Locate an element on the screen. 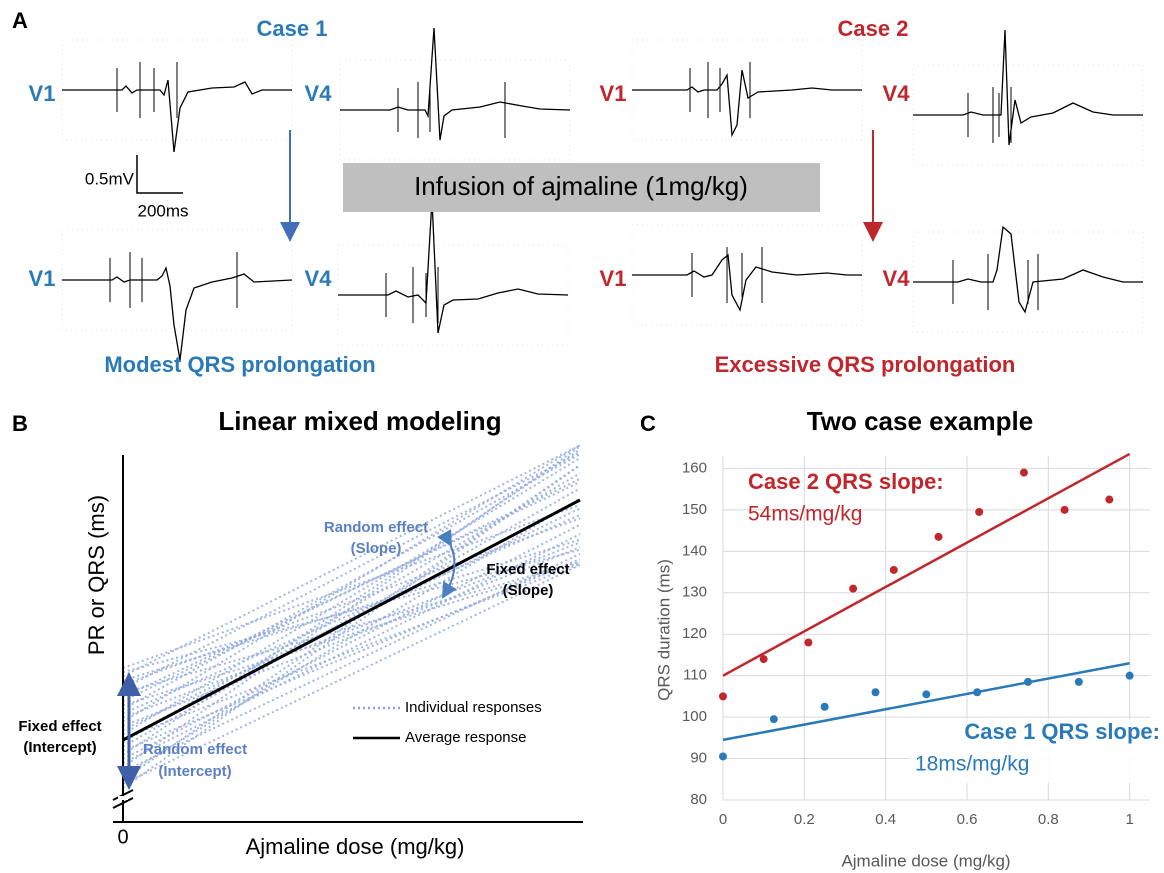  scale-label: 0.5mV is located at coordinates (110, 178).